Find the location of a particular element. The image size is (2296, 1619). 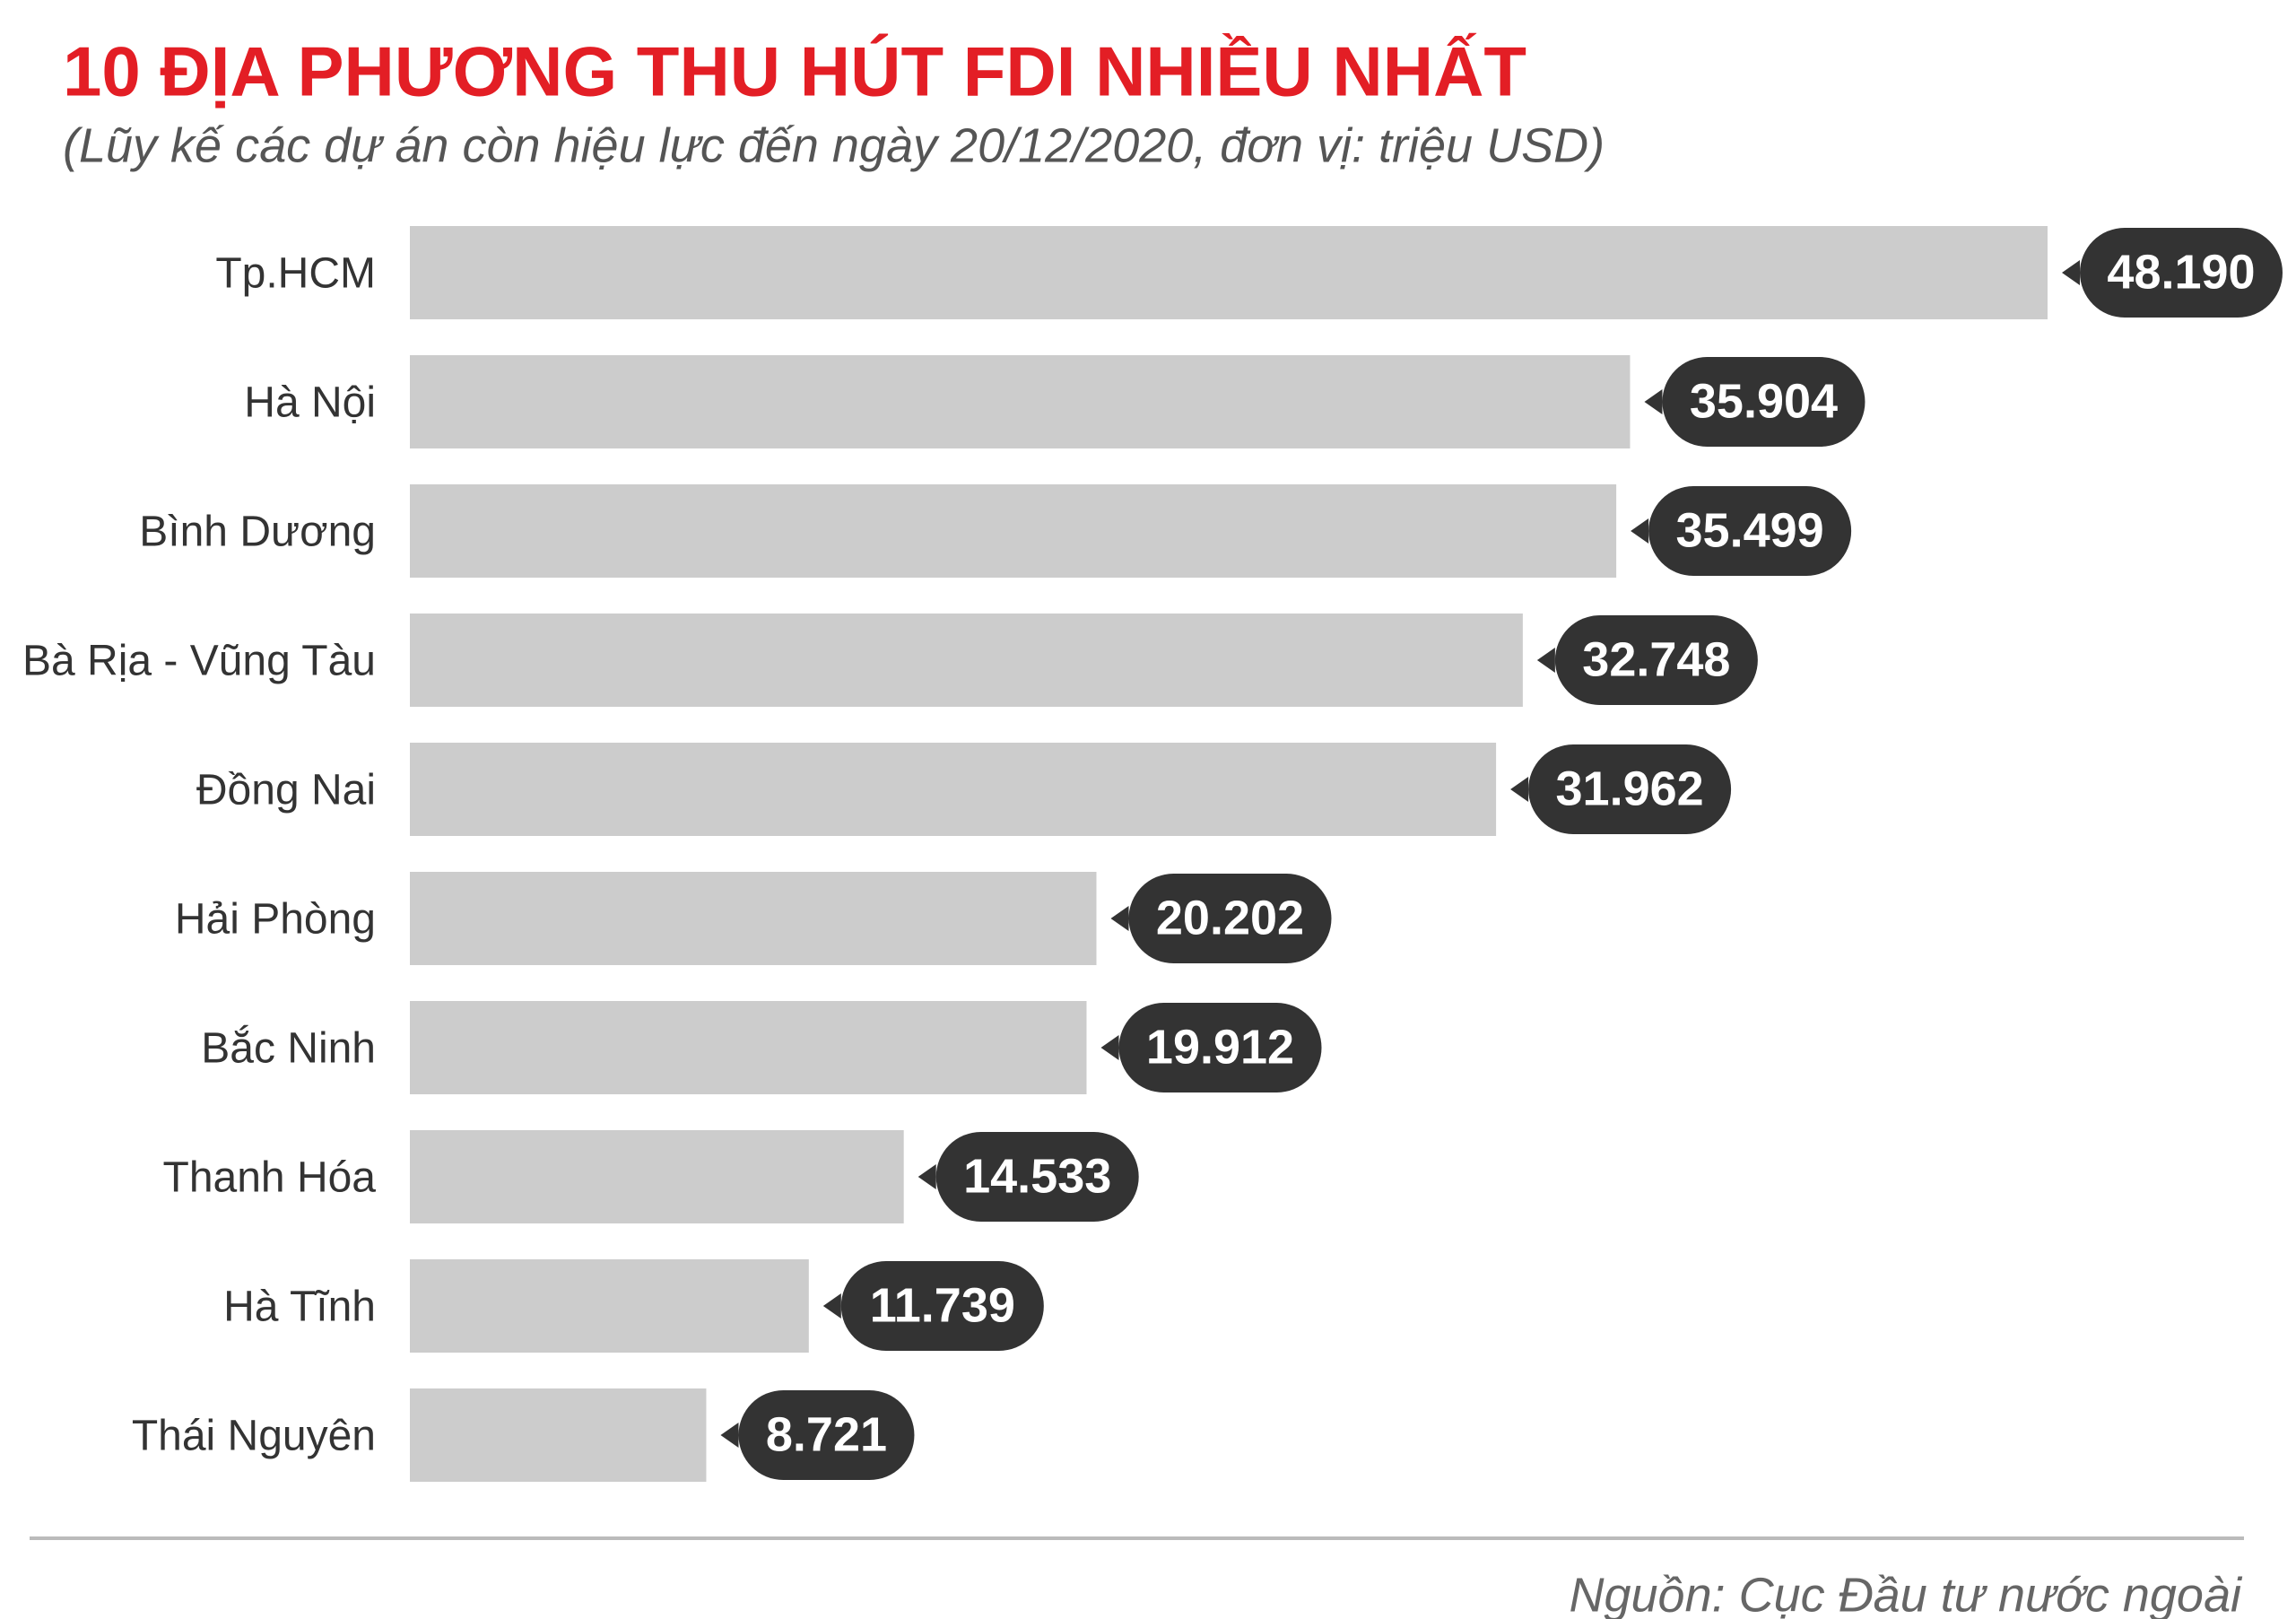

value-label: 31.962 is located at coordinates (1630, 788).